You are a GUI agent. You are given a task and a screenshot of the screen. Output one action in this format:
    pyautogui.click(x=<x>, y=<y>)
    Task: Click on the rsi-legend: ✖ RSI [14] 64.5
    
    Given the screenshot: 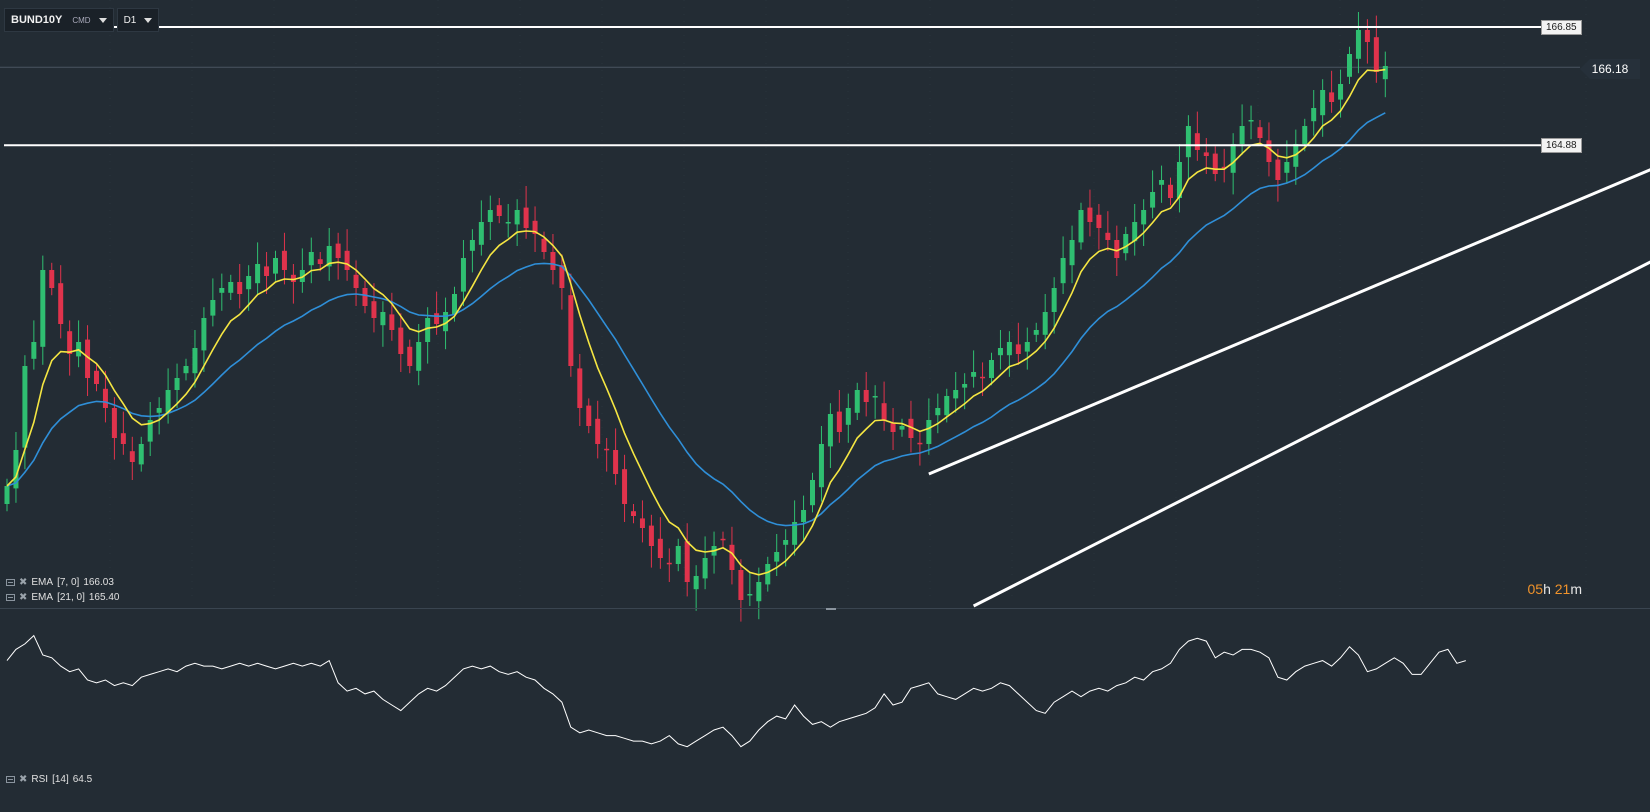 What is the action you would take?
    pyautogui.click(x=49, y=779)
    